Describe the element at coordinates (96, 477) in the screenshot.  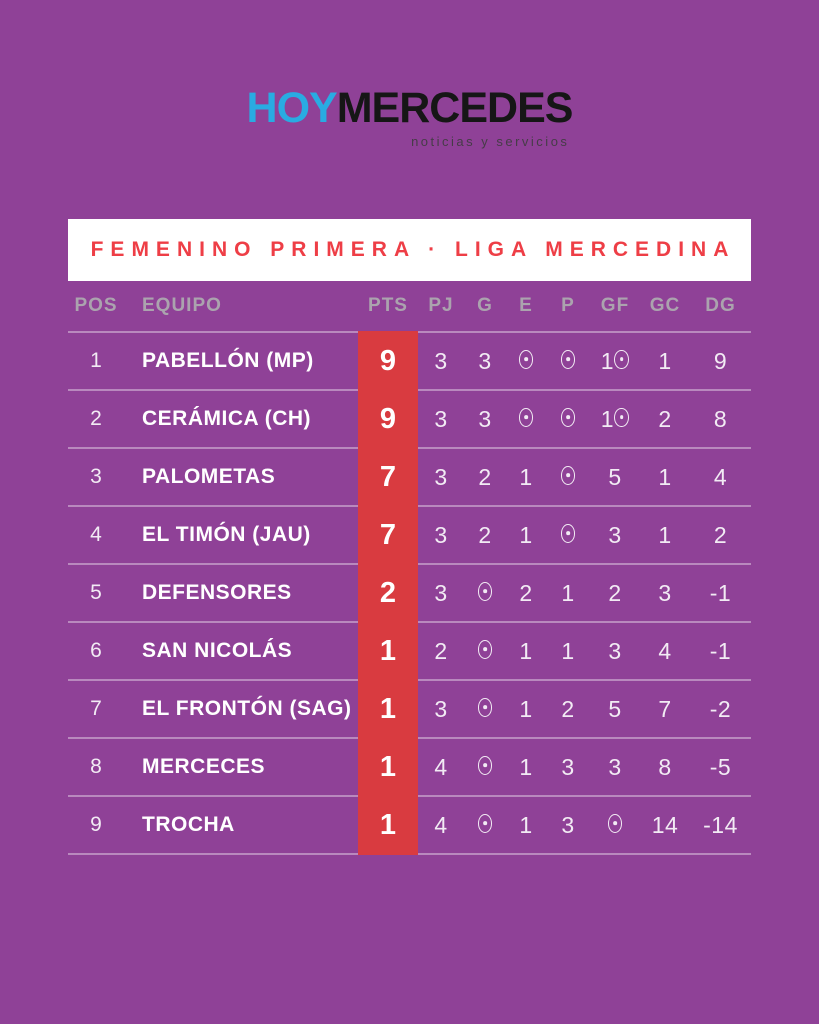
I see `cell-pos: 3` at that location.